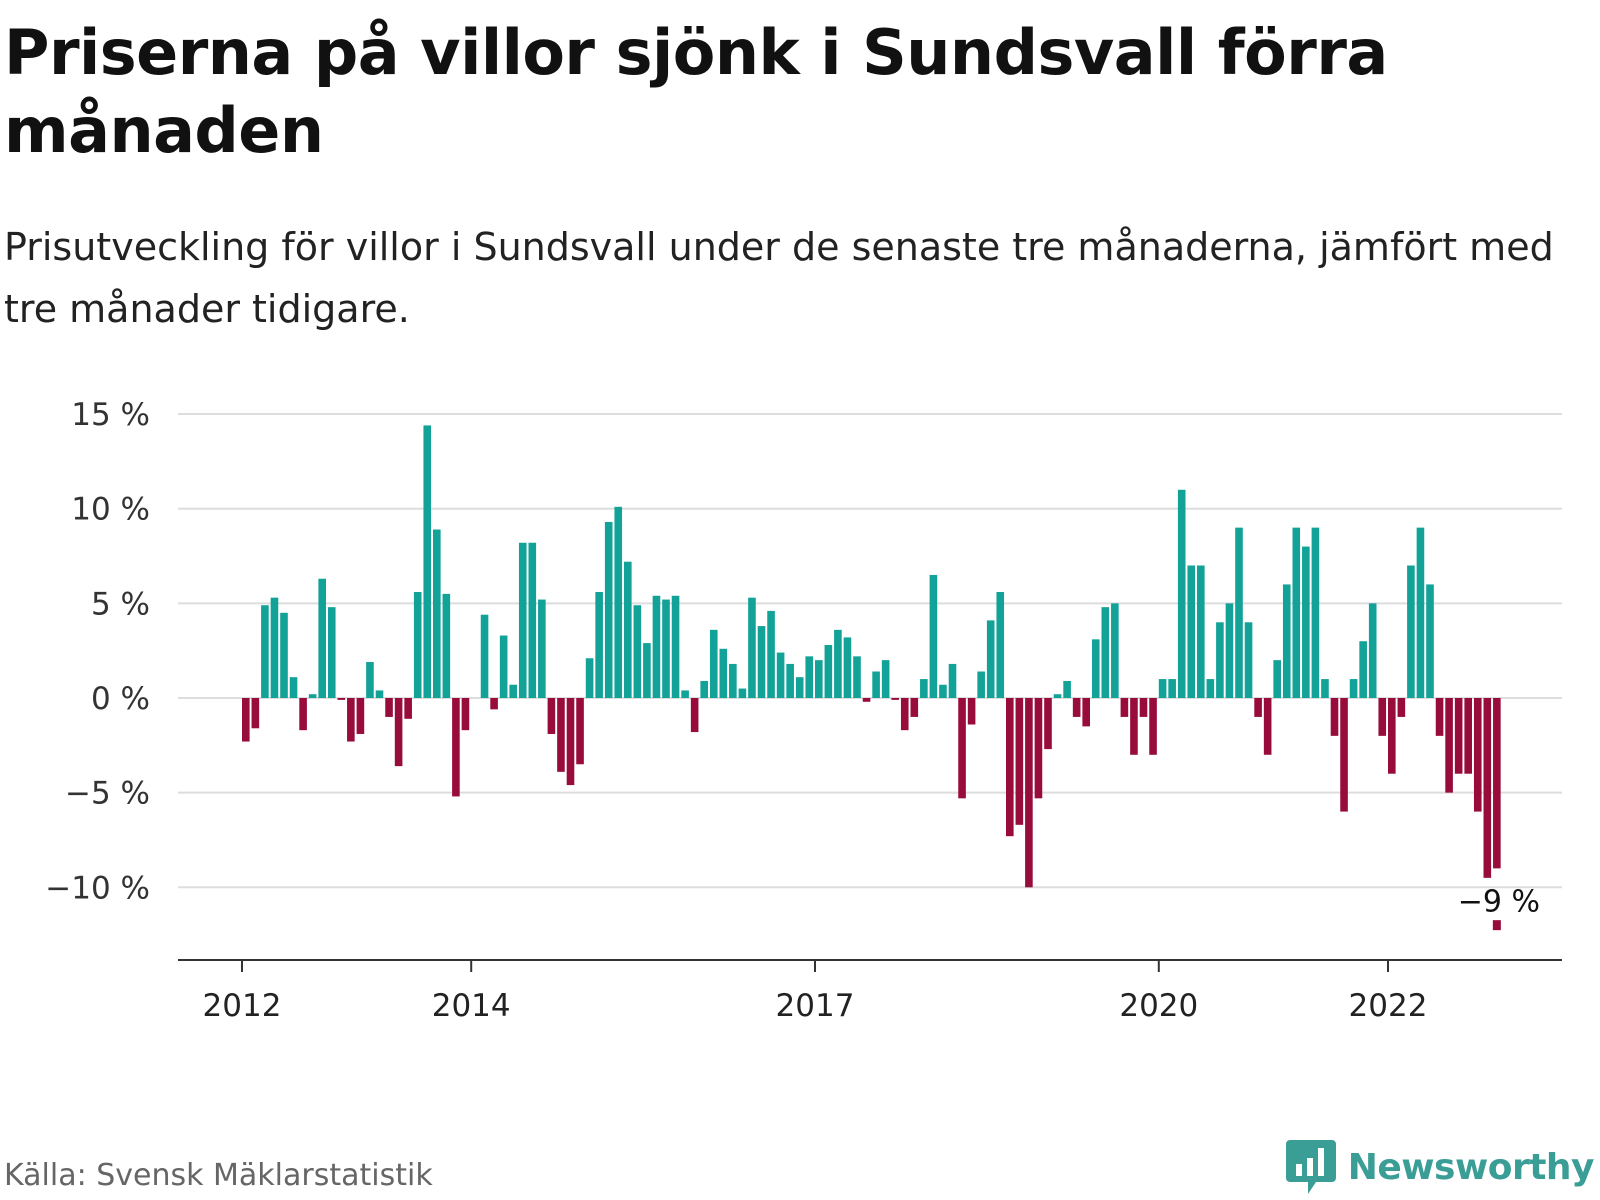  I want to click on y-tick-label: 5 %, so click(120, 604).